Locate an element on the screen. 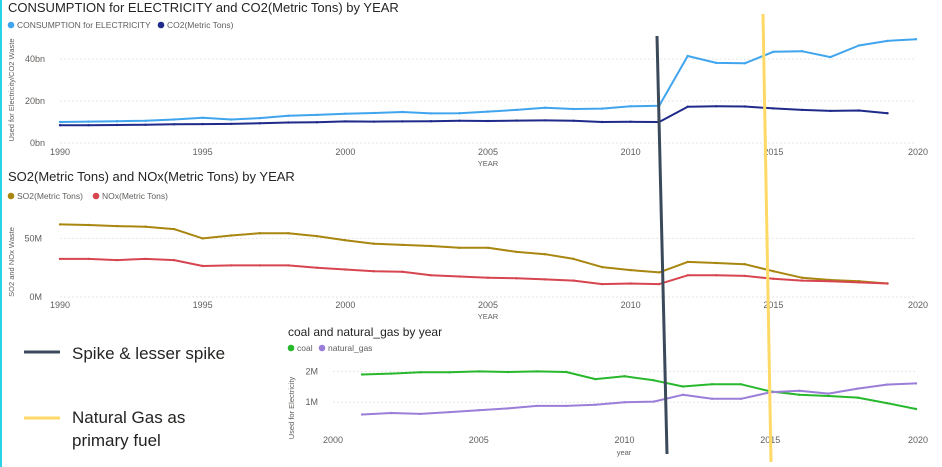  chart3-y-tick-label: 1M is located at coordinates (311, 402).